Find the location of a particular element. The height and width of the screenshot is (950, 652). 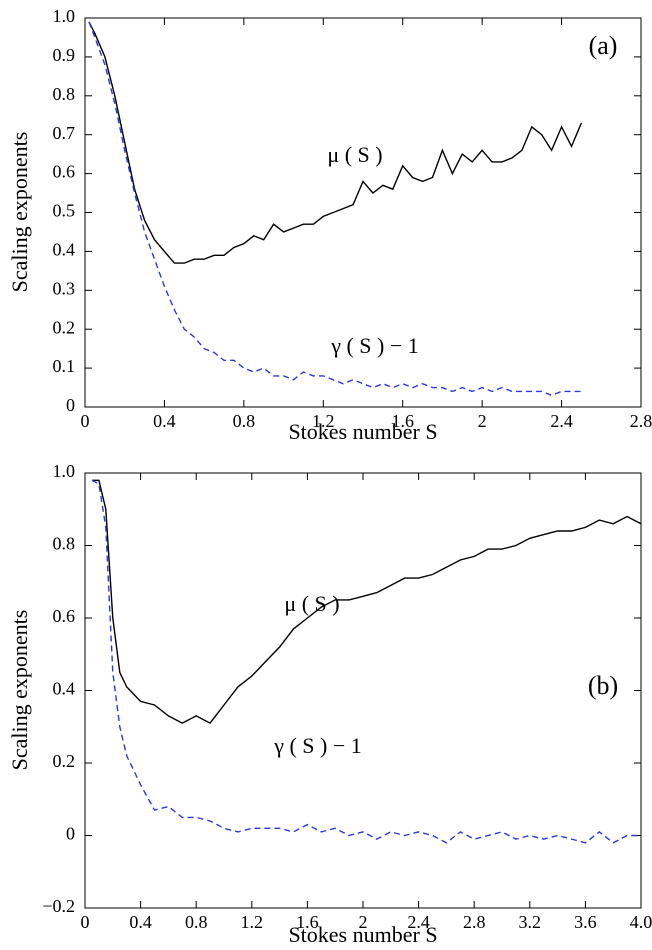

x-tick-label: 3.2 is located at coordinates (530, 922).